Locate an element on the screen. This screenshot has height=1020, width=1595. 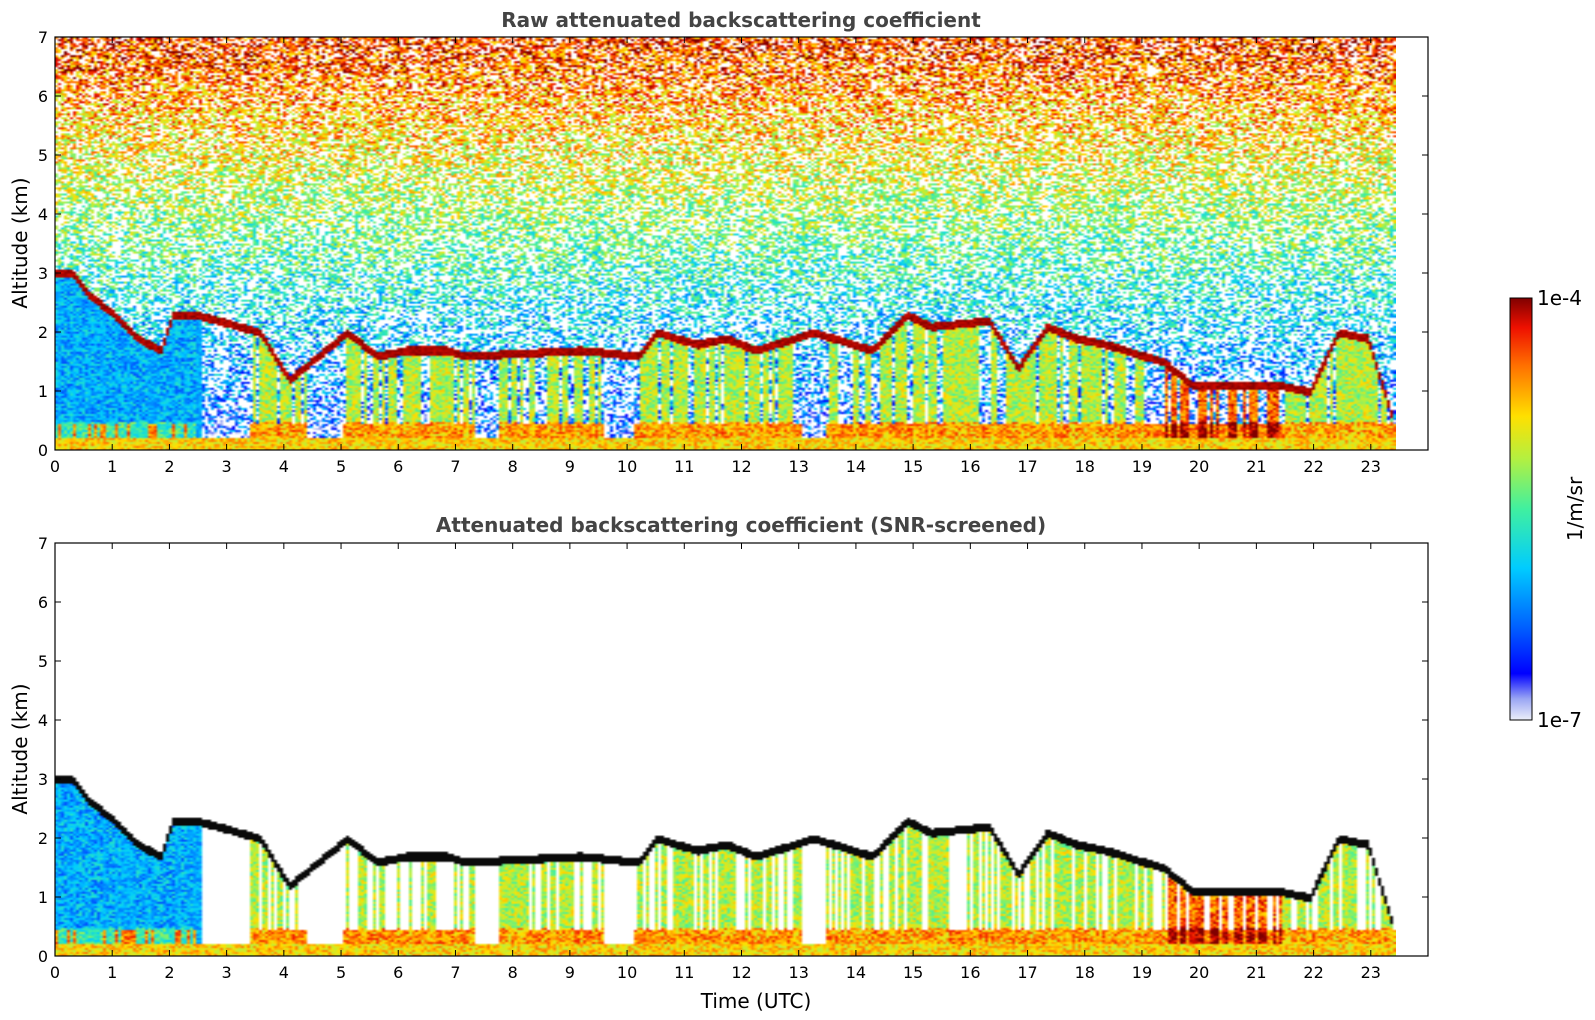
colorbar-units-label: 1/m/sr is located at coordinates (1575, 508).